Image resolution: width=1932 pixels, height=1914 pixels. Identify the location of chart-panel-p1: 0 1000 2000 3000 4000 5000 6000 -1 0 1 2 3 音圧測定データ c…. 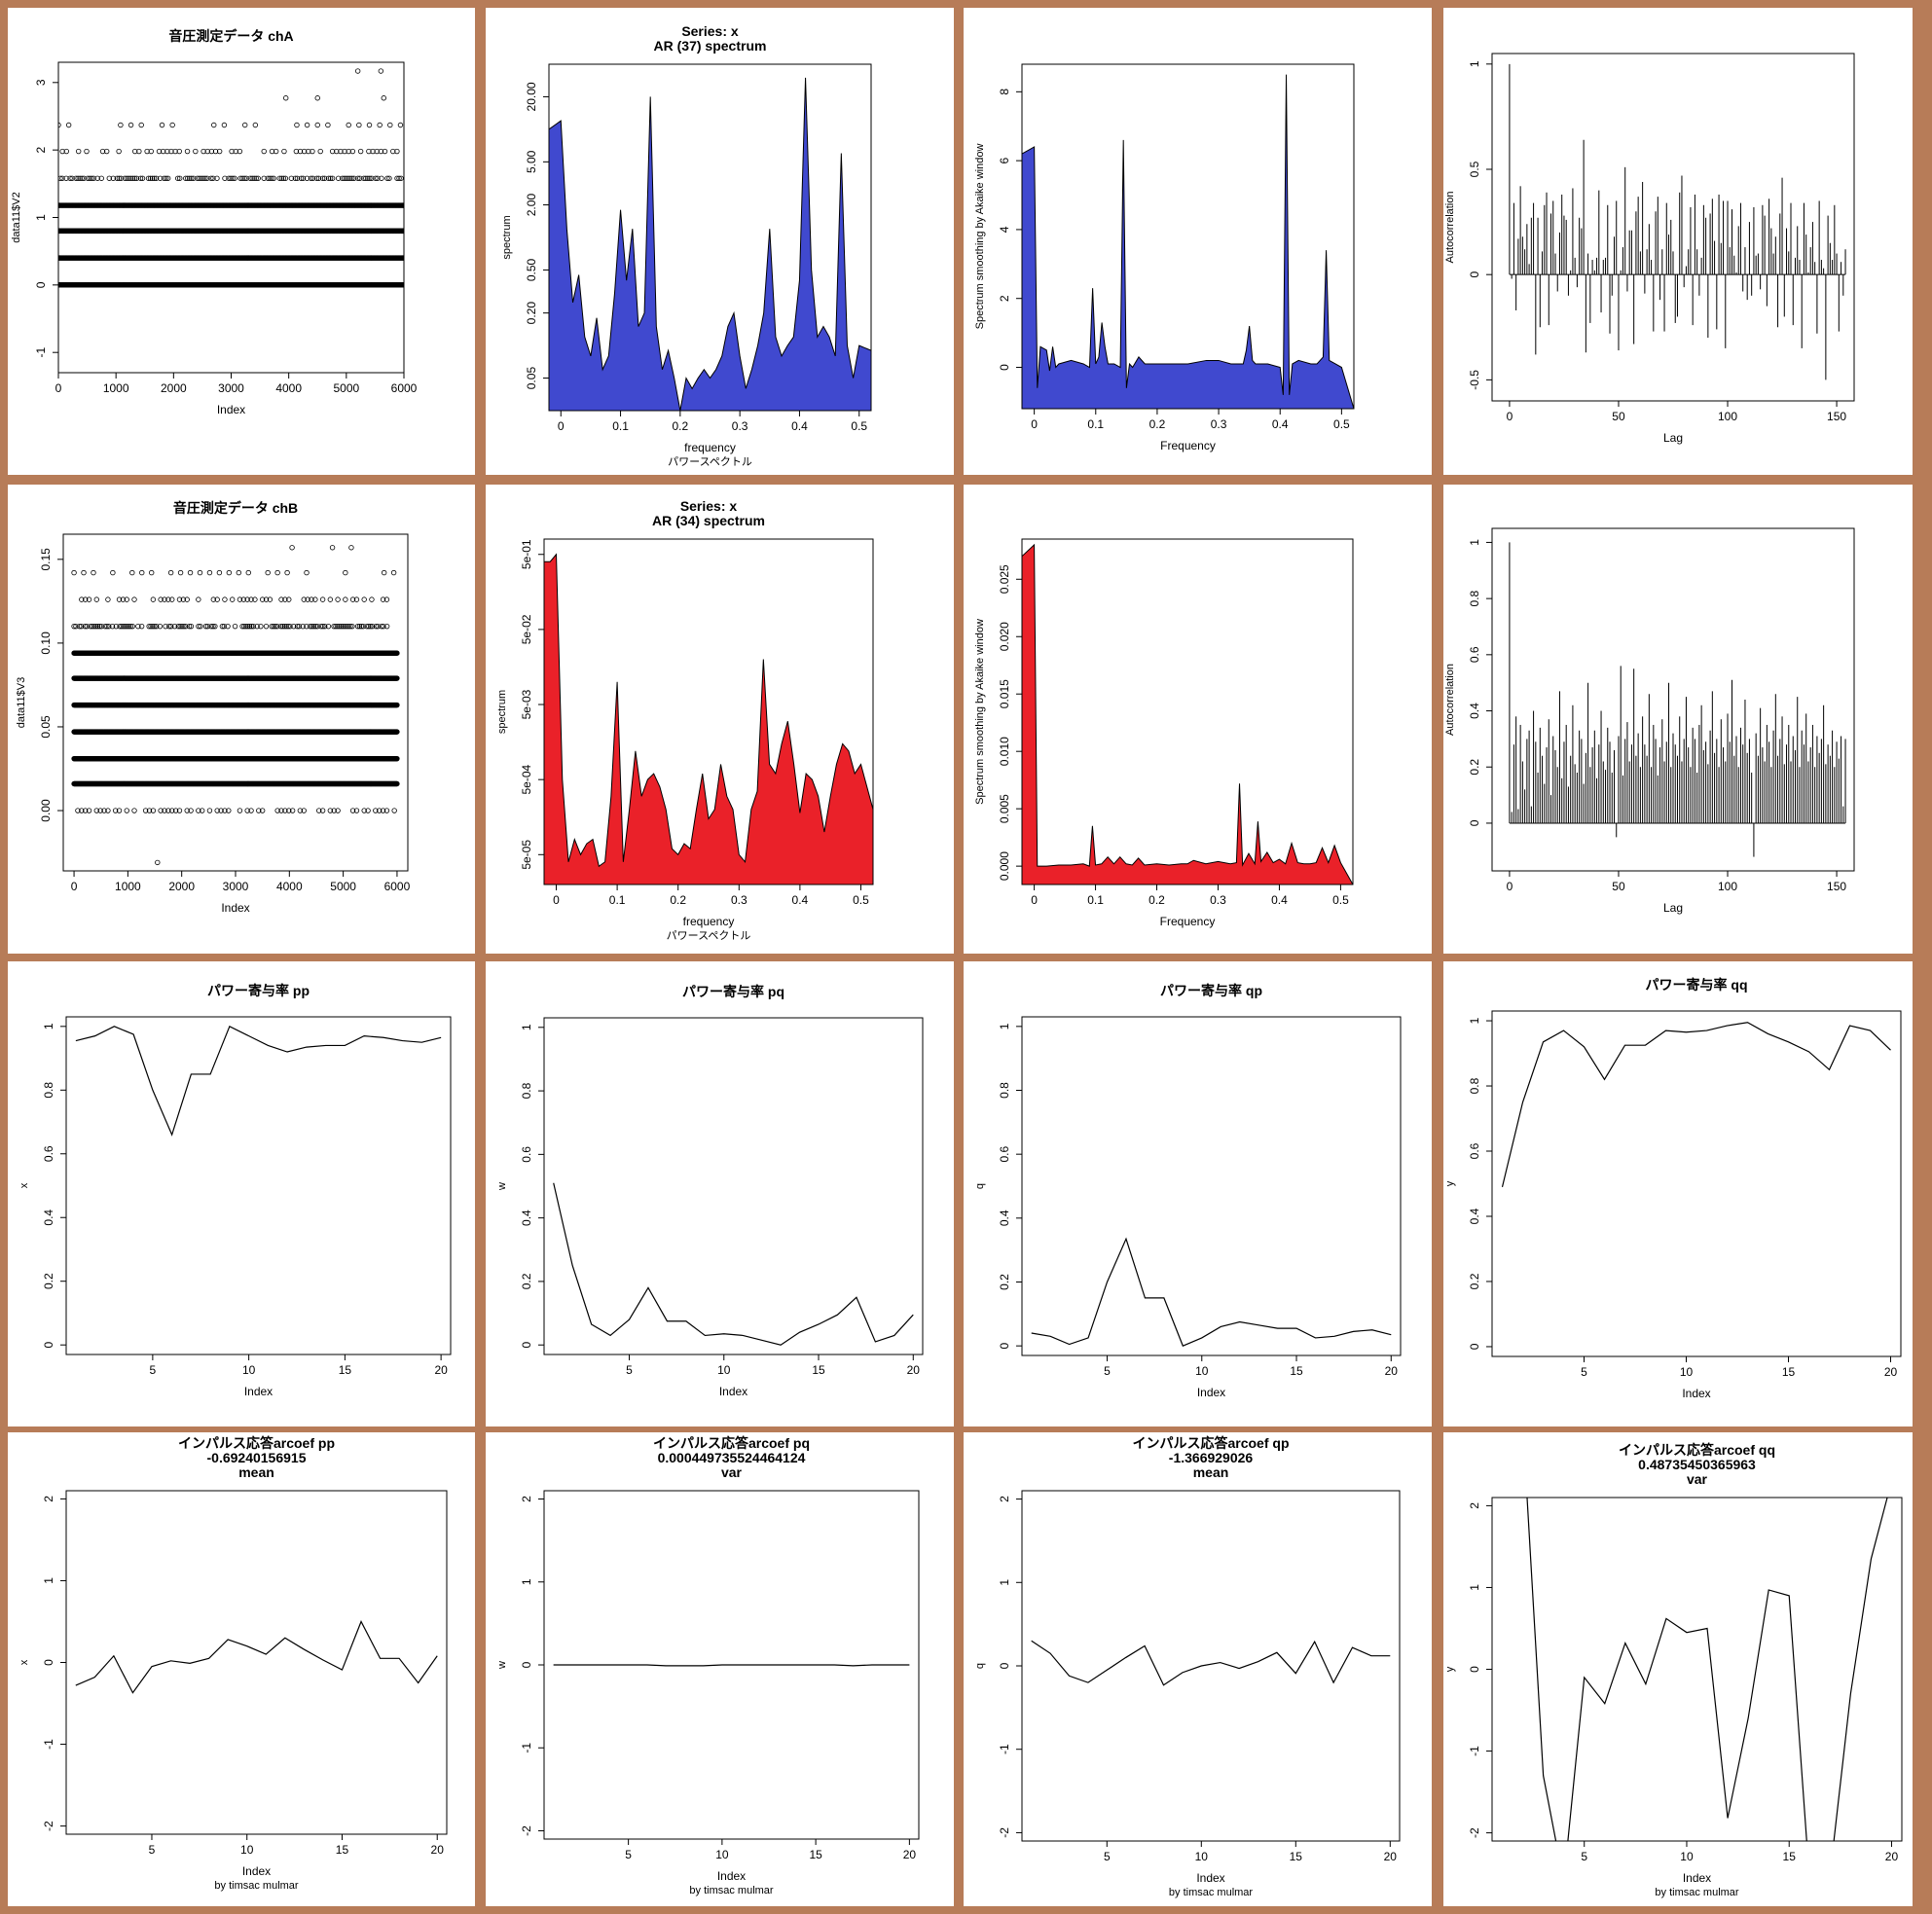
(241, 242).